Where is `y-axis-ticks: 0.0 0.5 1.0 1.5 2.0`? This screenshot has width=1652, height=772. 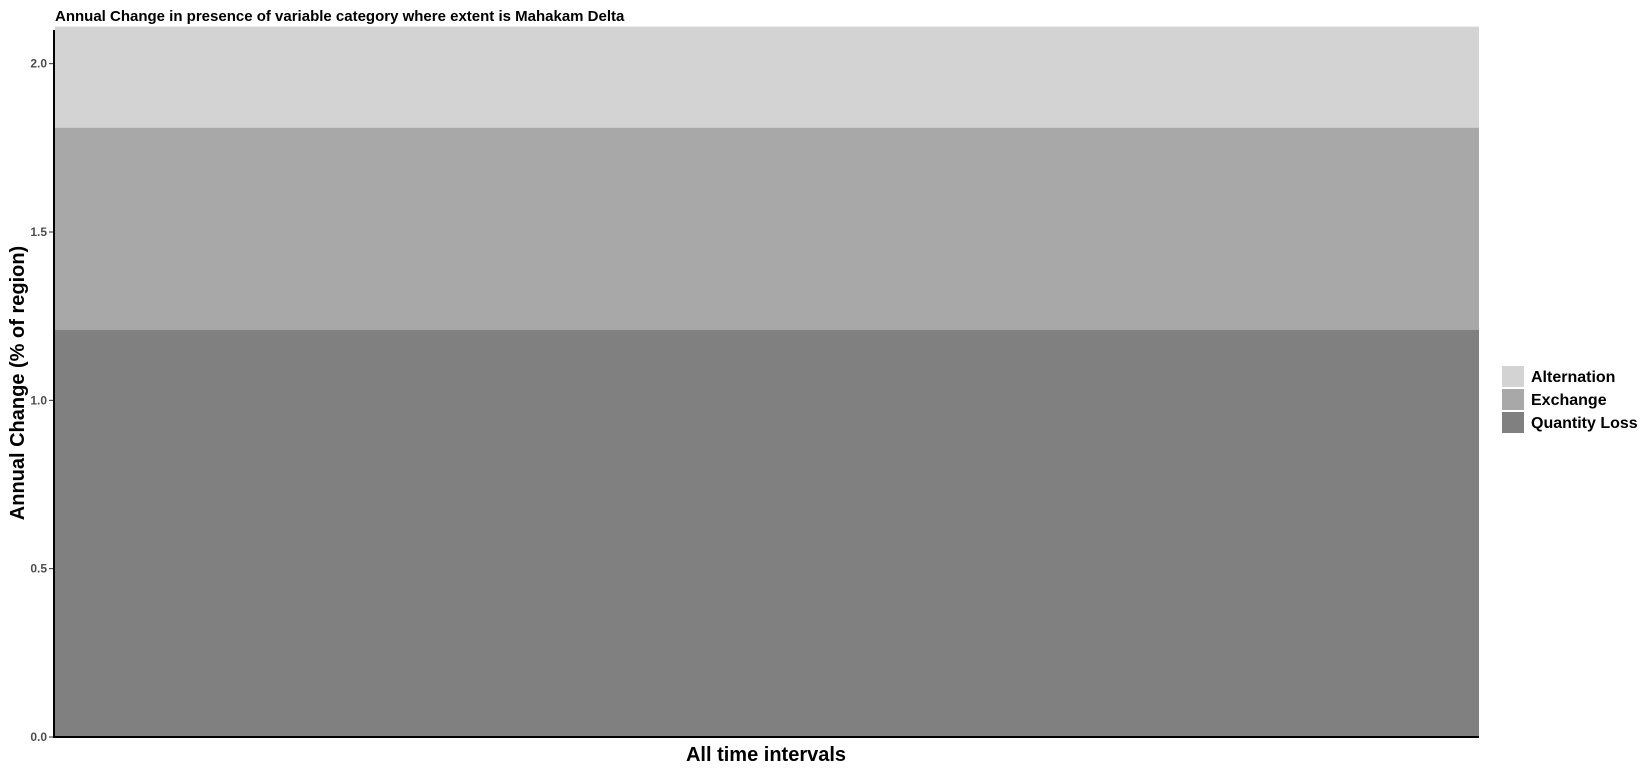 y-axis-ticks: 0.0 0.5 1.0 1.5 2.0 is located at coordinates (42, 400).